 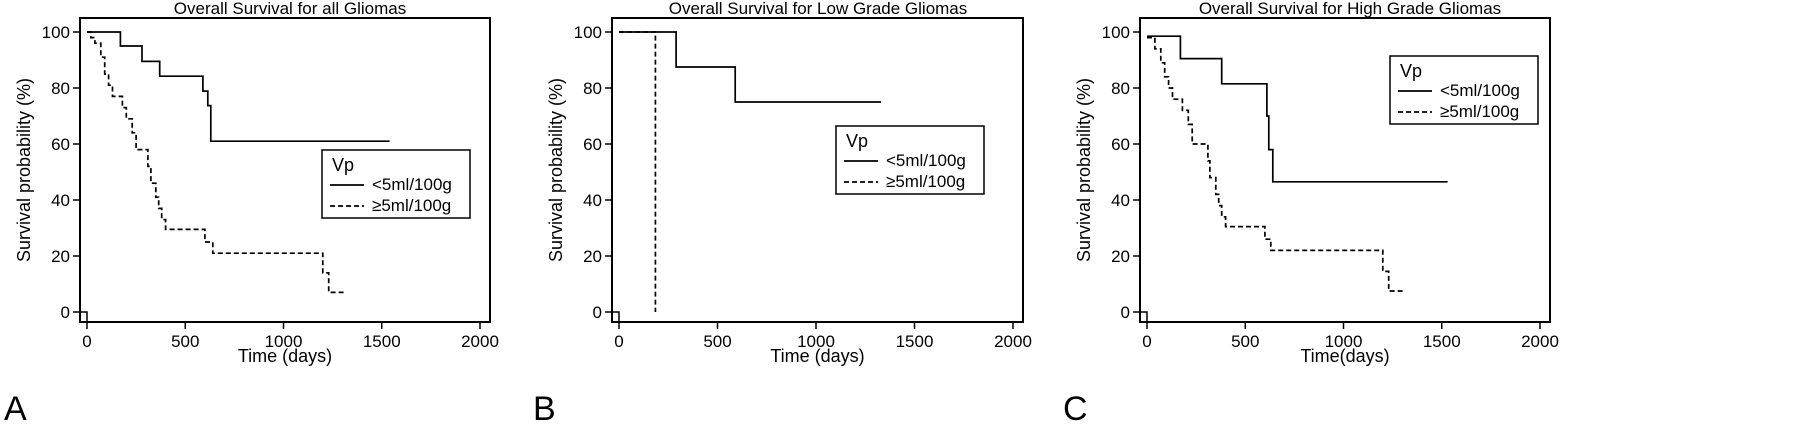 I want to click on chart-title: Overall Survival for High Grade Gliomas, so click(x=1350, y=9).